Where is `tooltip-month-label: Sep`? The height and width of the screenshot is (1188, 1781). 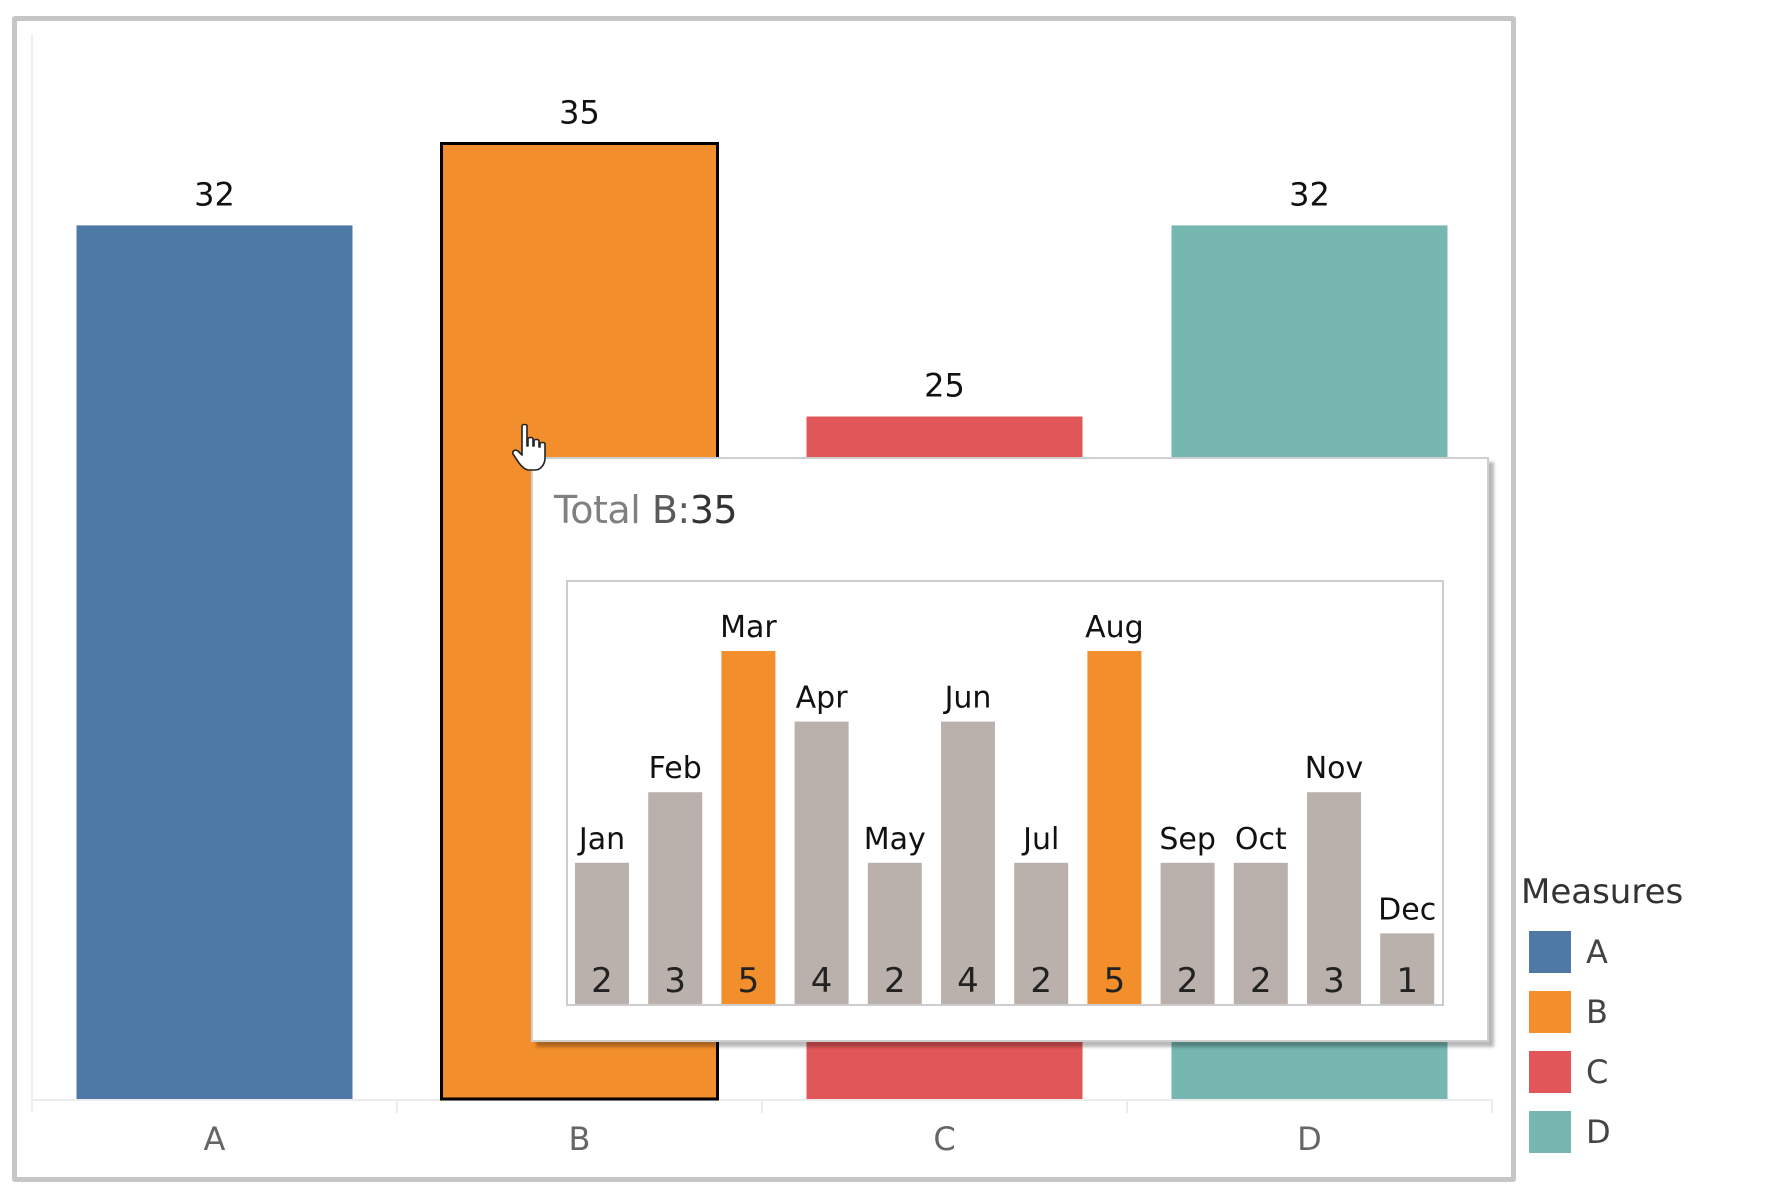 tooltip-month-label: Sep is located at coordinates (1187, 839).